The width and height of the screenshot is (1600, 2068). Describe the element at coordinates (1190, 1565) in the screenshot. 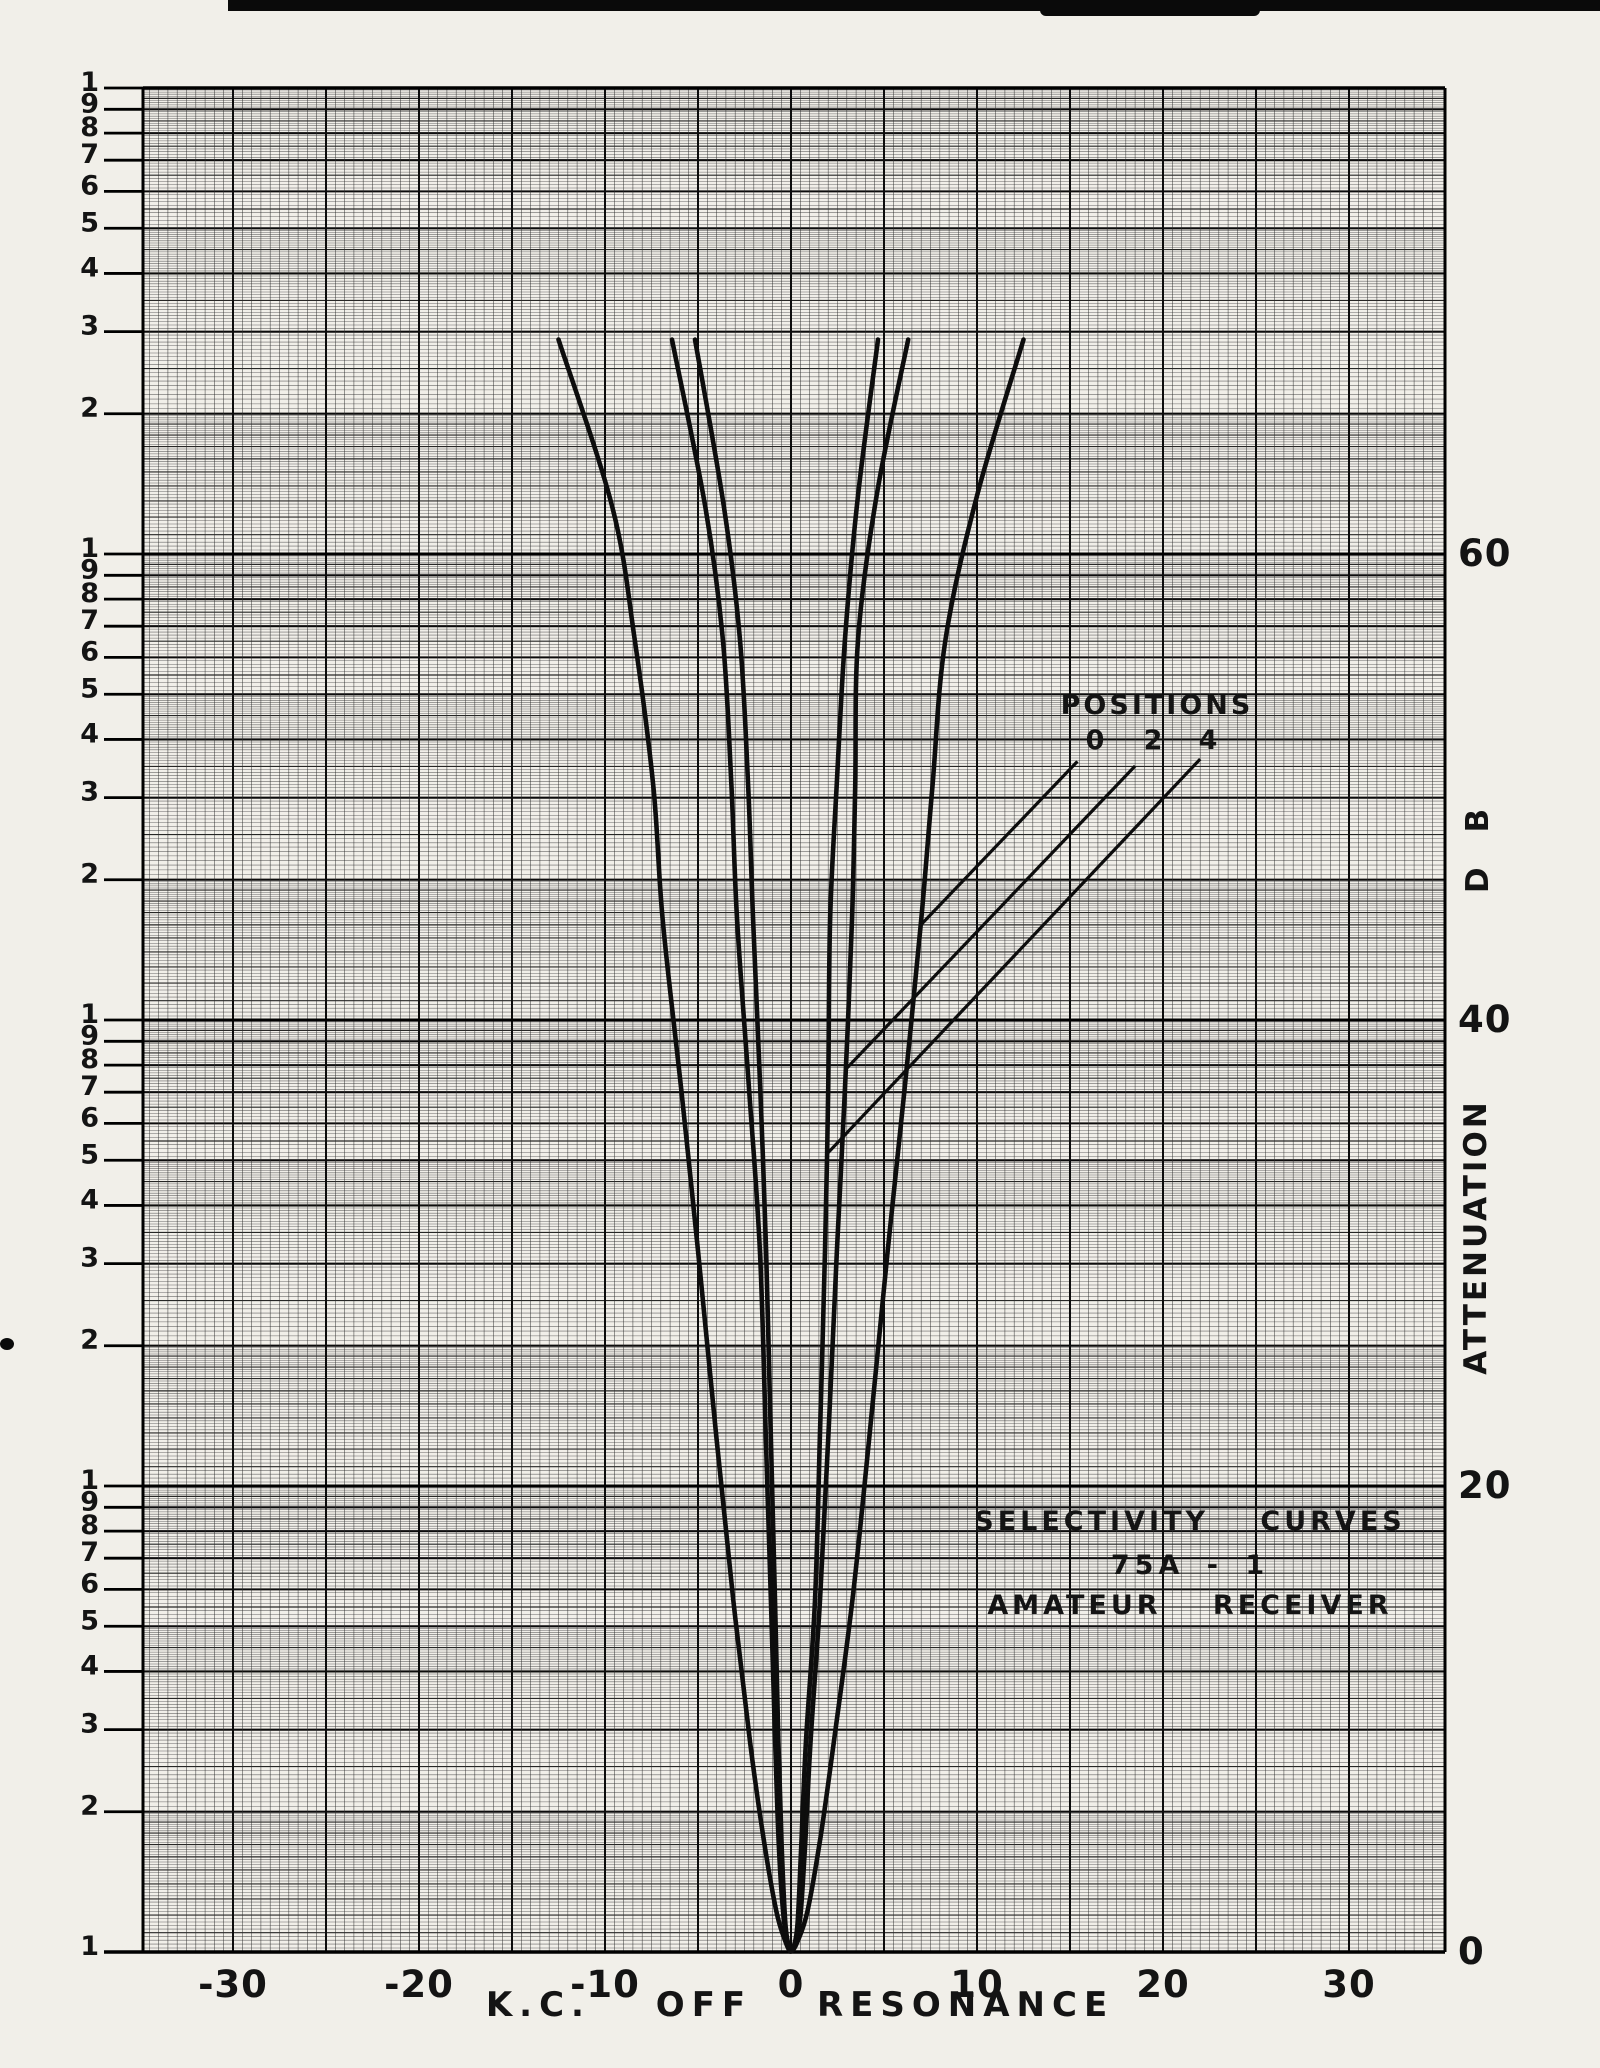

I see `chart-title-line-2: 75A - 1` at that location.